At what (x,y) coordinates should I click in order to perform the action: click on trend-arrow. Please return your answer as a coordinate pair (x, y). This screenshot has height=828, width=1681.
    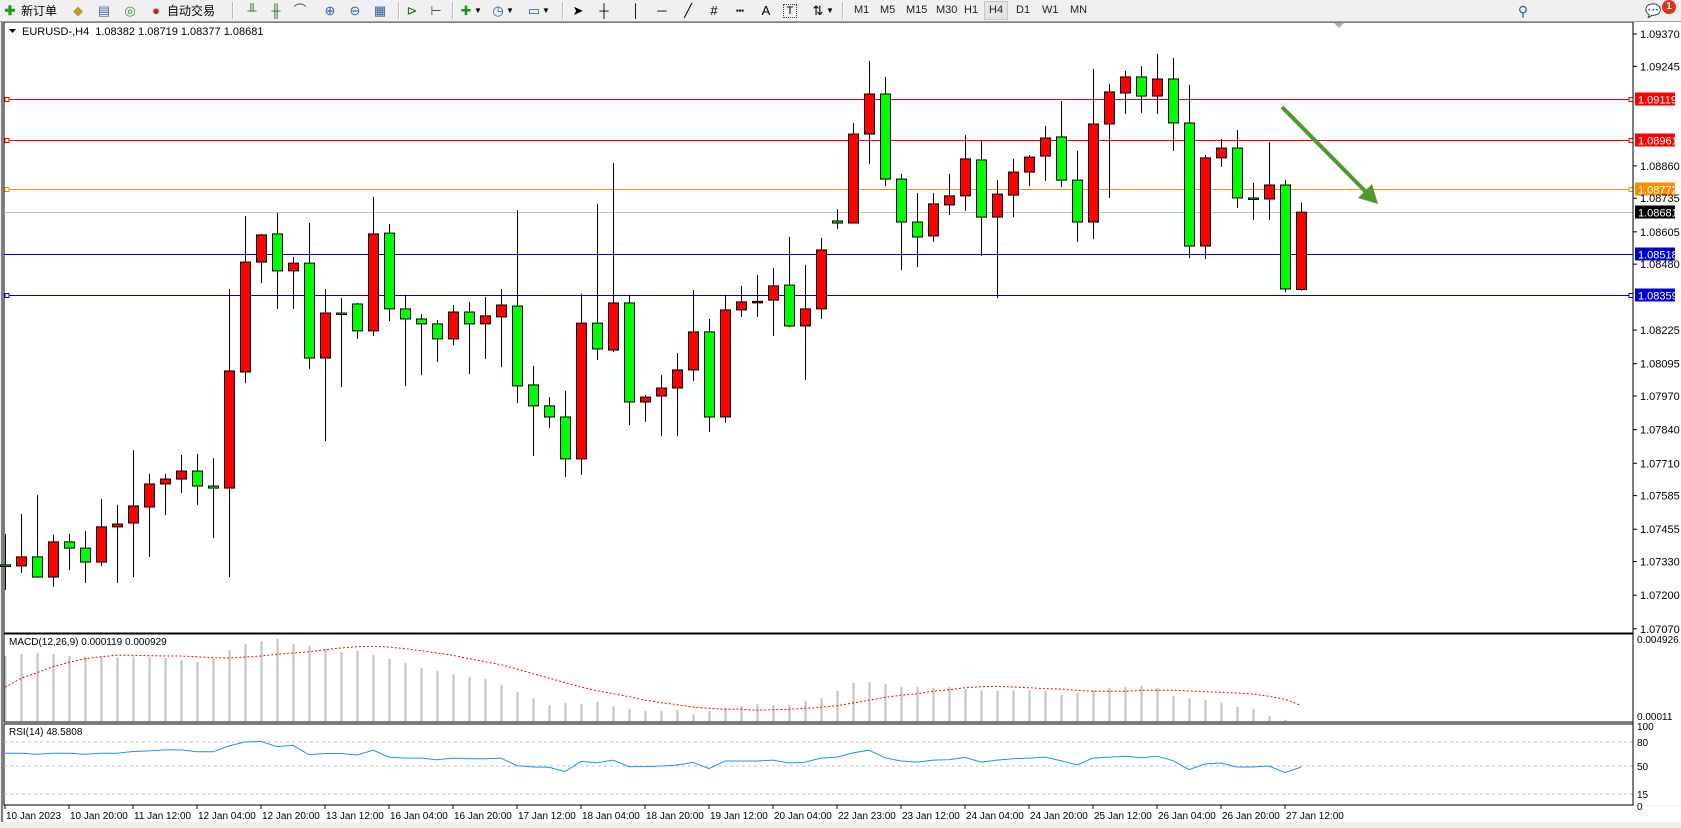
    Looking at the image, I should click on (1329, 154).